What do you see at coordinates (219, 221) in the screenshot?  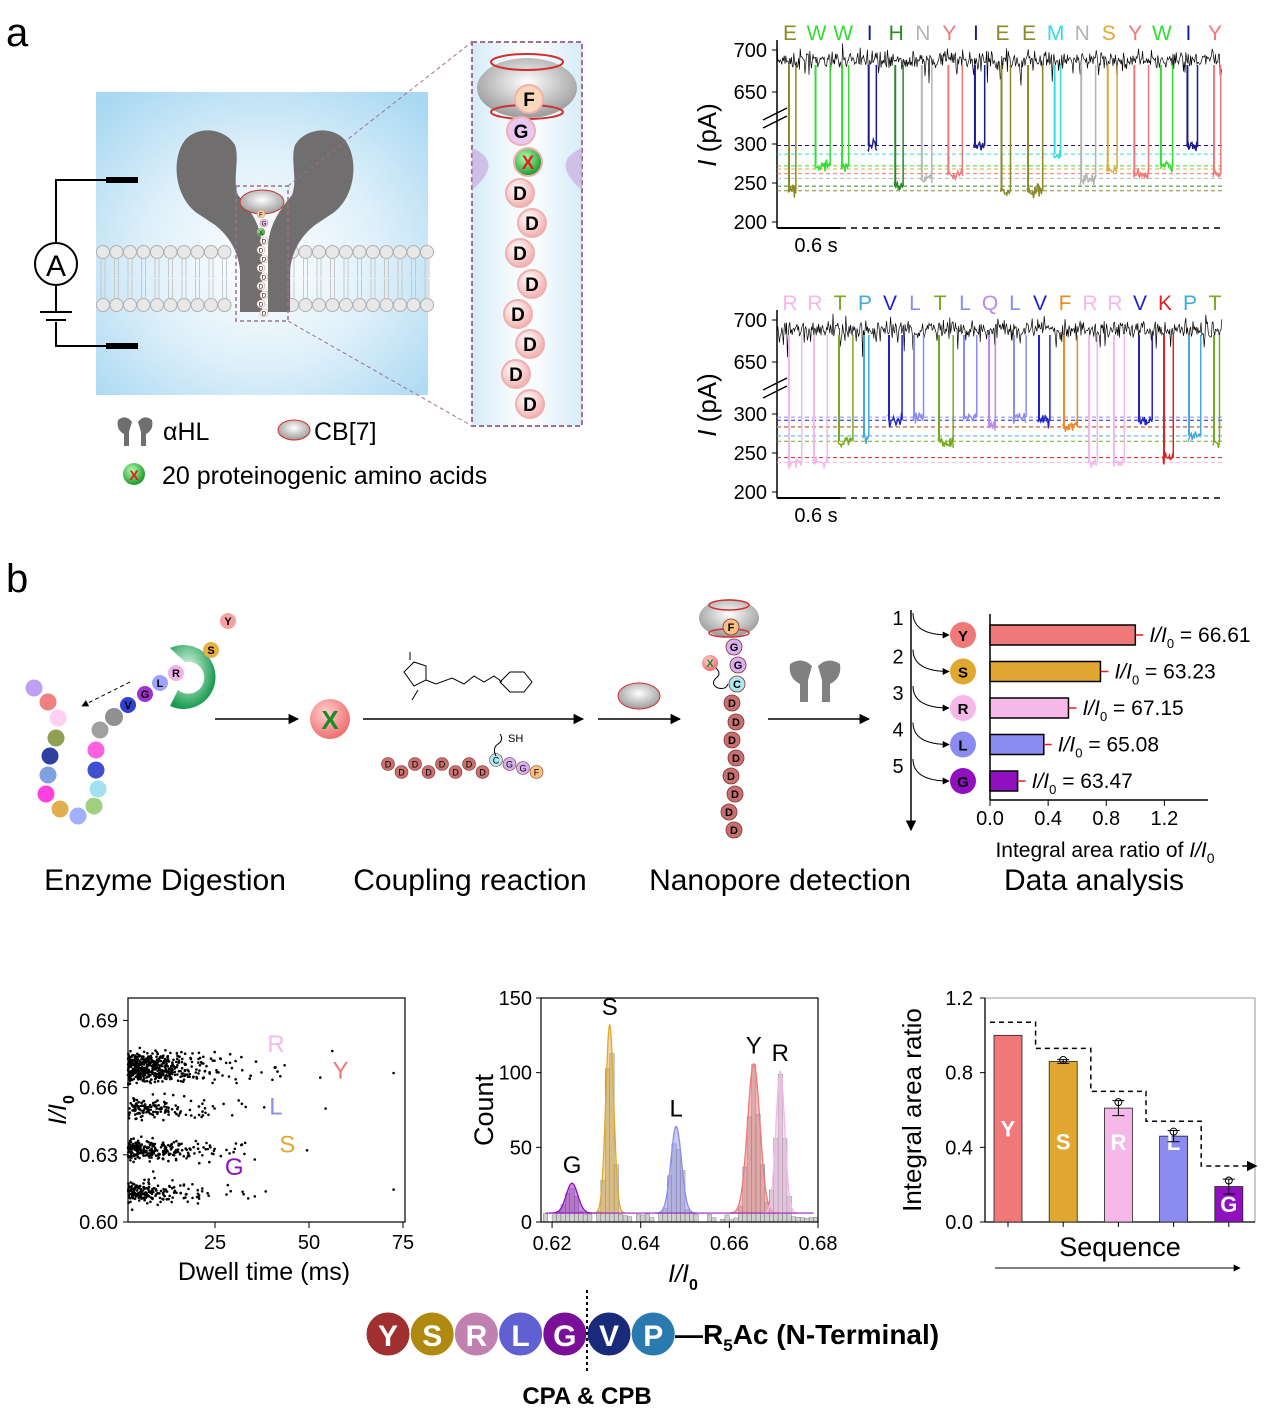 I see `ahl-pore-left` at bounding box center [219, 221].